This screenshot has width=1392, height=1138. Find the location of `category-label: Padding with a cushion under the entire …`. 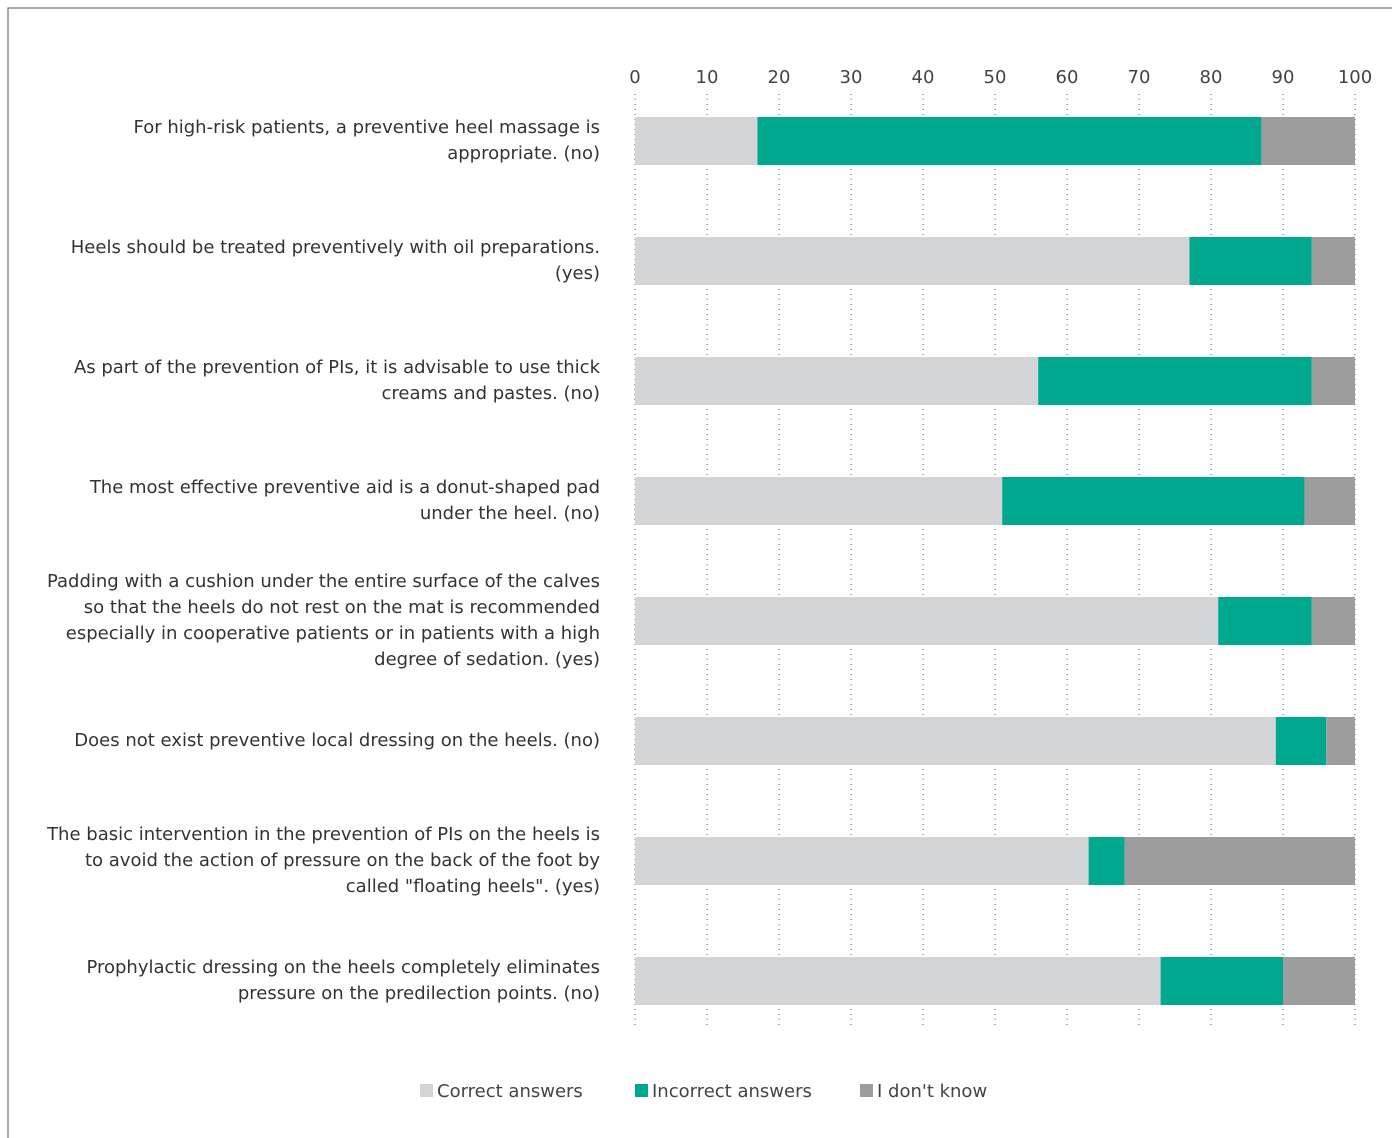

category-label: Padding with a cushion under the entire … is located at coordinates (323, 620).